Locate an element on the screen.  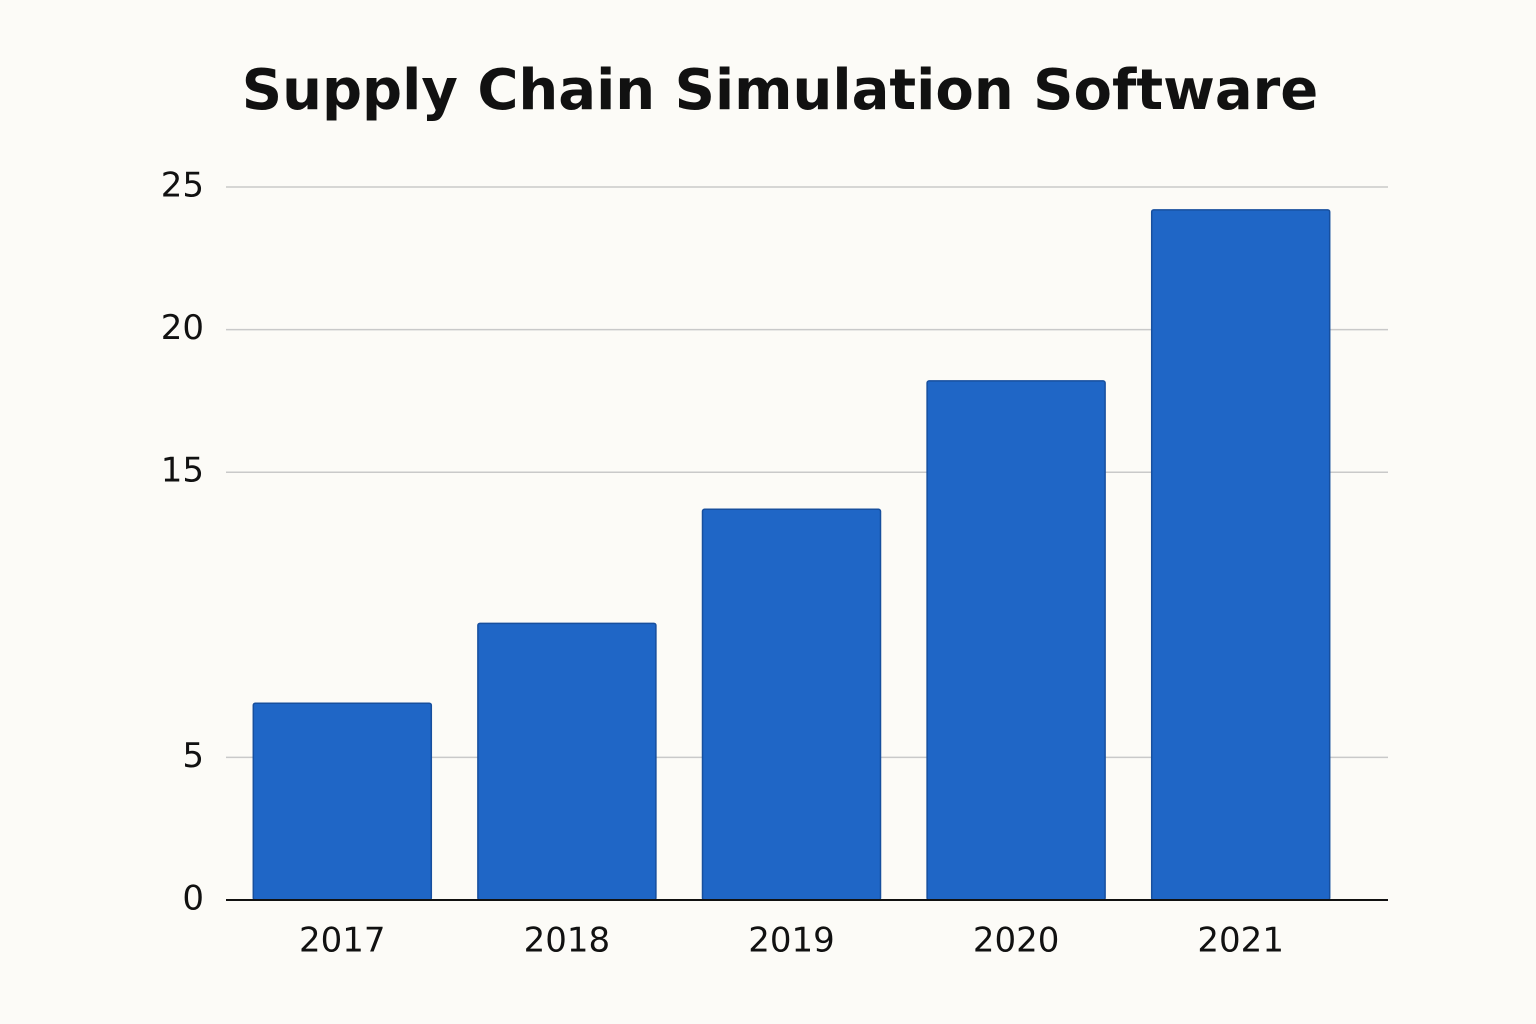
y-tick-label: 25 is located at coordinates (182, 186).